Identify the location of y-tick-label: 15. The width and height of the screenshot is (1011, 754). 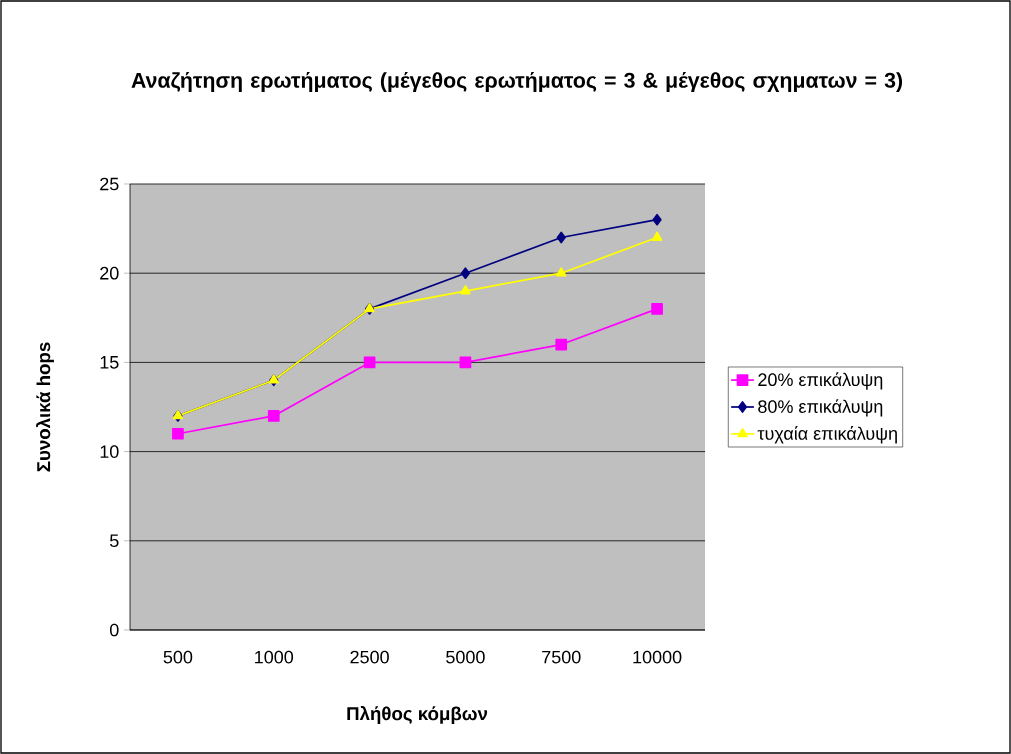
(109, 362).